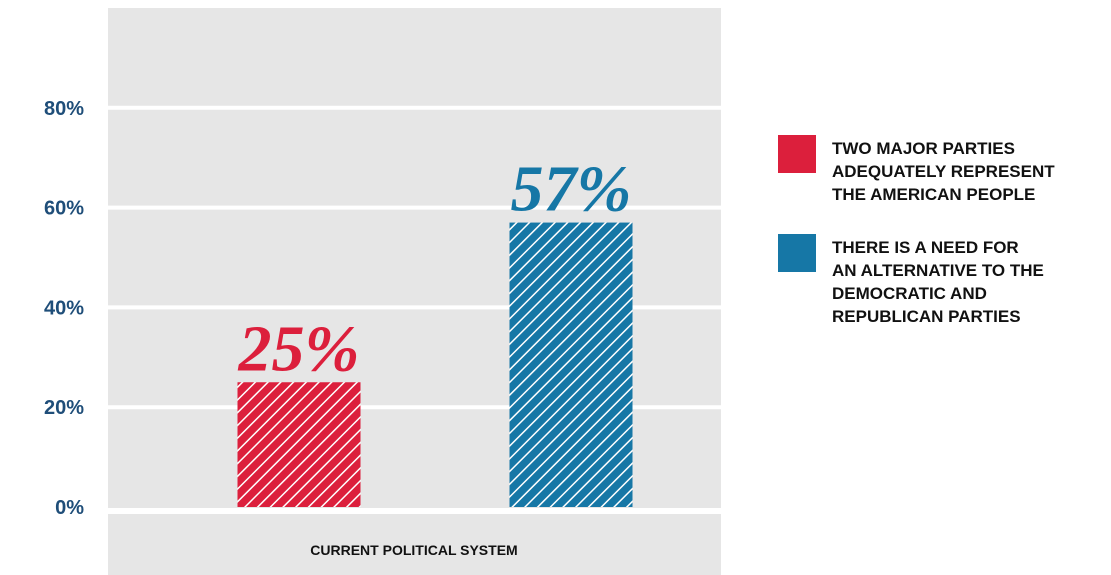 The image size is (1111, 575). What do you see at coordinates (64, 308) in the screenshot?
I see `y-tick-label: 40%` at bounding box center [64, 308].